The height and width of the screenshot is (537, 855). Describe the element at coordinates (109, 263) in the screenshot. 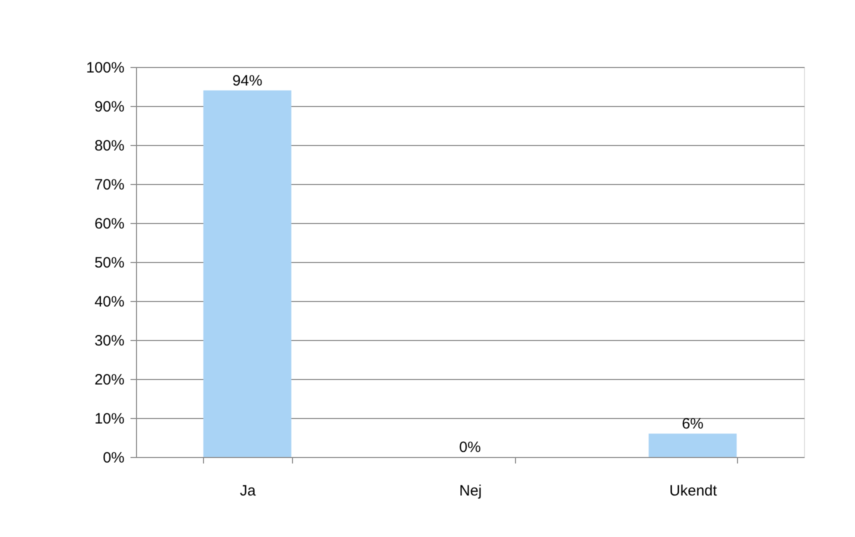

I see `y-tick-label: 50%` at that location.